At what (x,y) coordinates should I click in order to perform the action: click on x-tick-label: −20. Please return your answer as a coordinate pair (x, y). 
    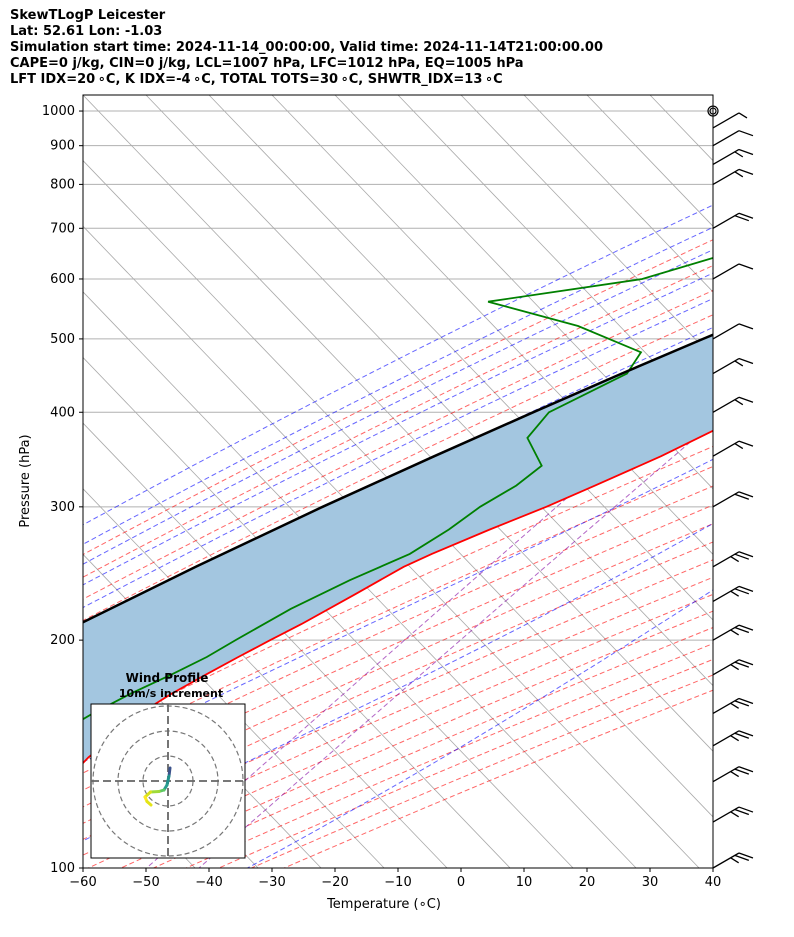
    Looking at the image, I should click on (334, 882).